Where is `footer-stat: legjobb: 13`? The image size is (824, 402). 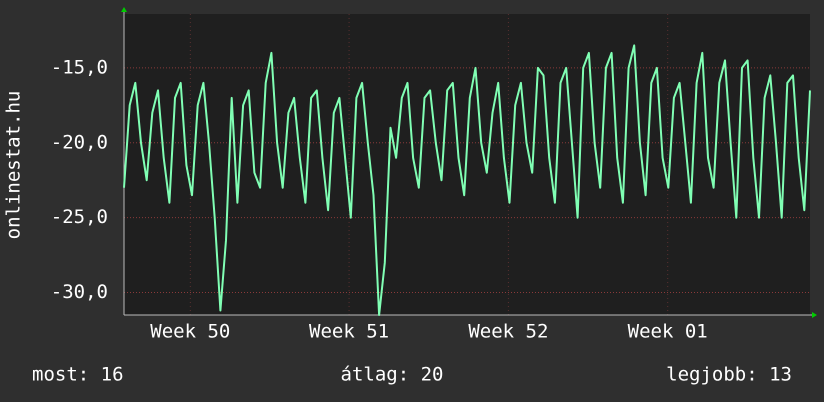
footer-stat: legjobb: 13 is located at coordinates (729, 375).